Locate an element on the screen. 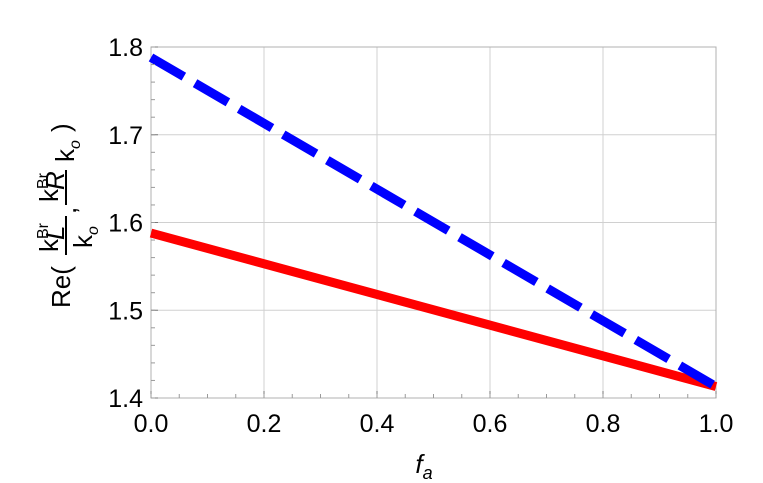 The width and height of the screenshot is (763, 483). x-tick-label: 1.0 is located at coordinates (716, 424).